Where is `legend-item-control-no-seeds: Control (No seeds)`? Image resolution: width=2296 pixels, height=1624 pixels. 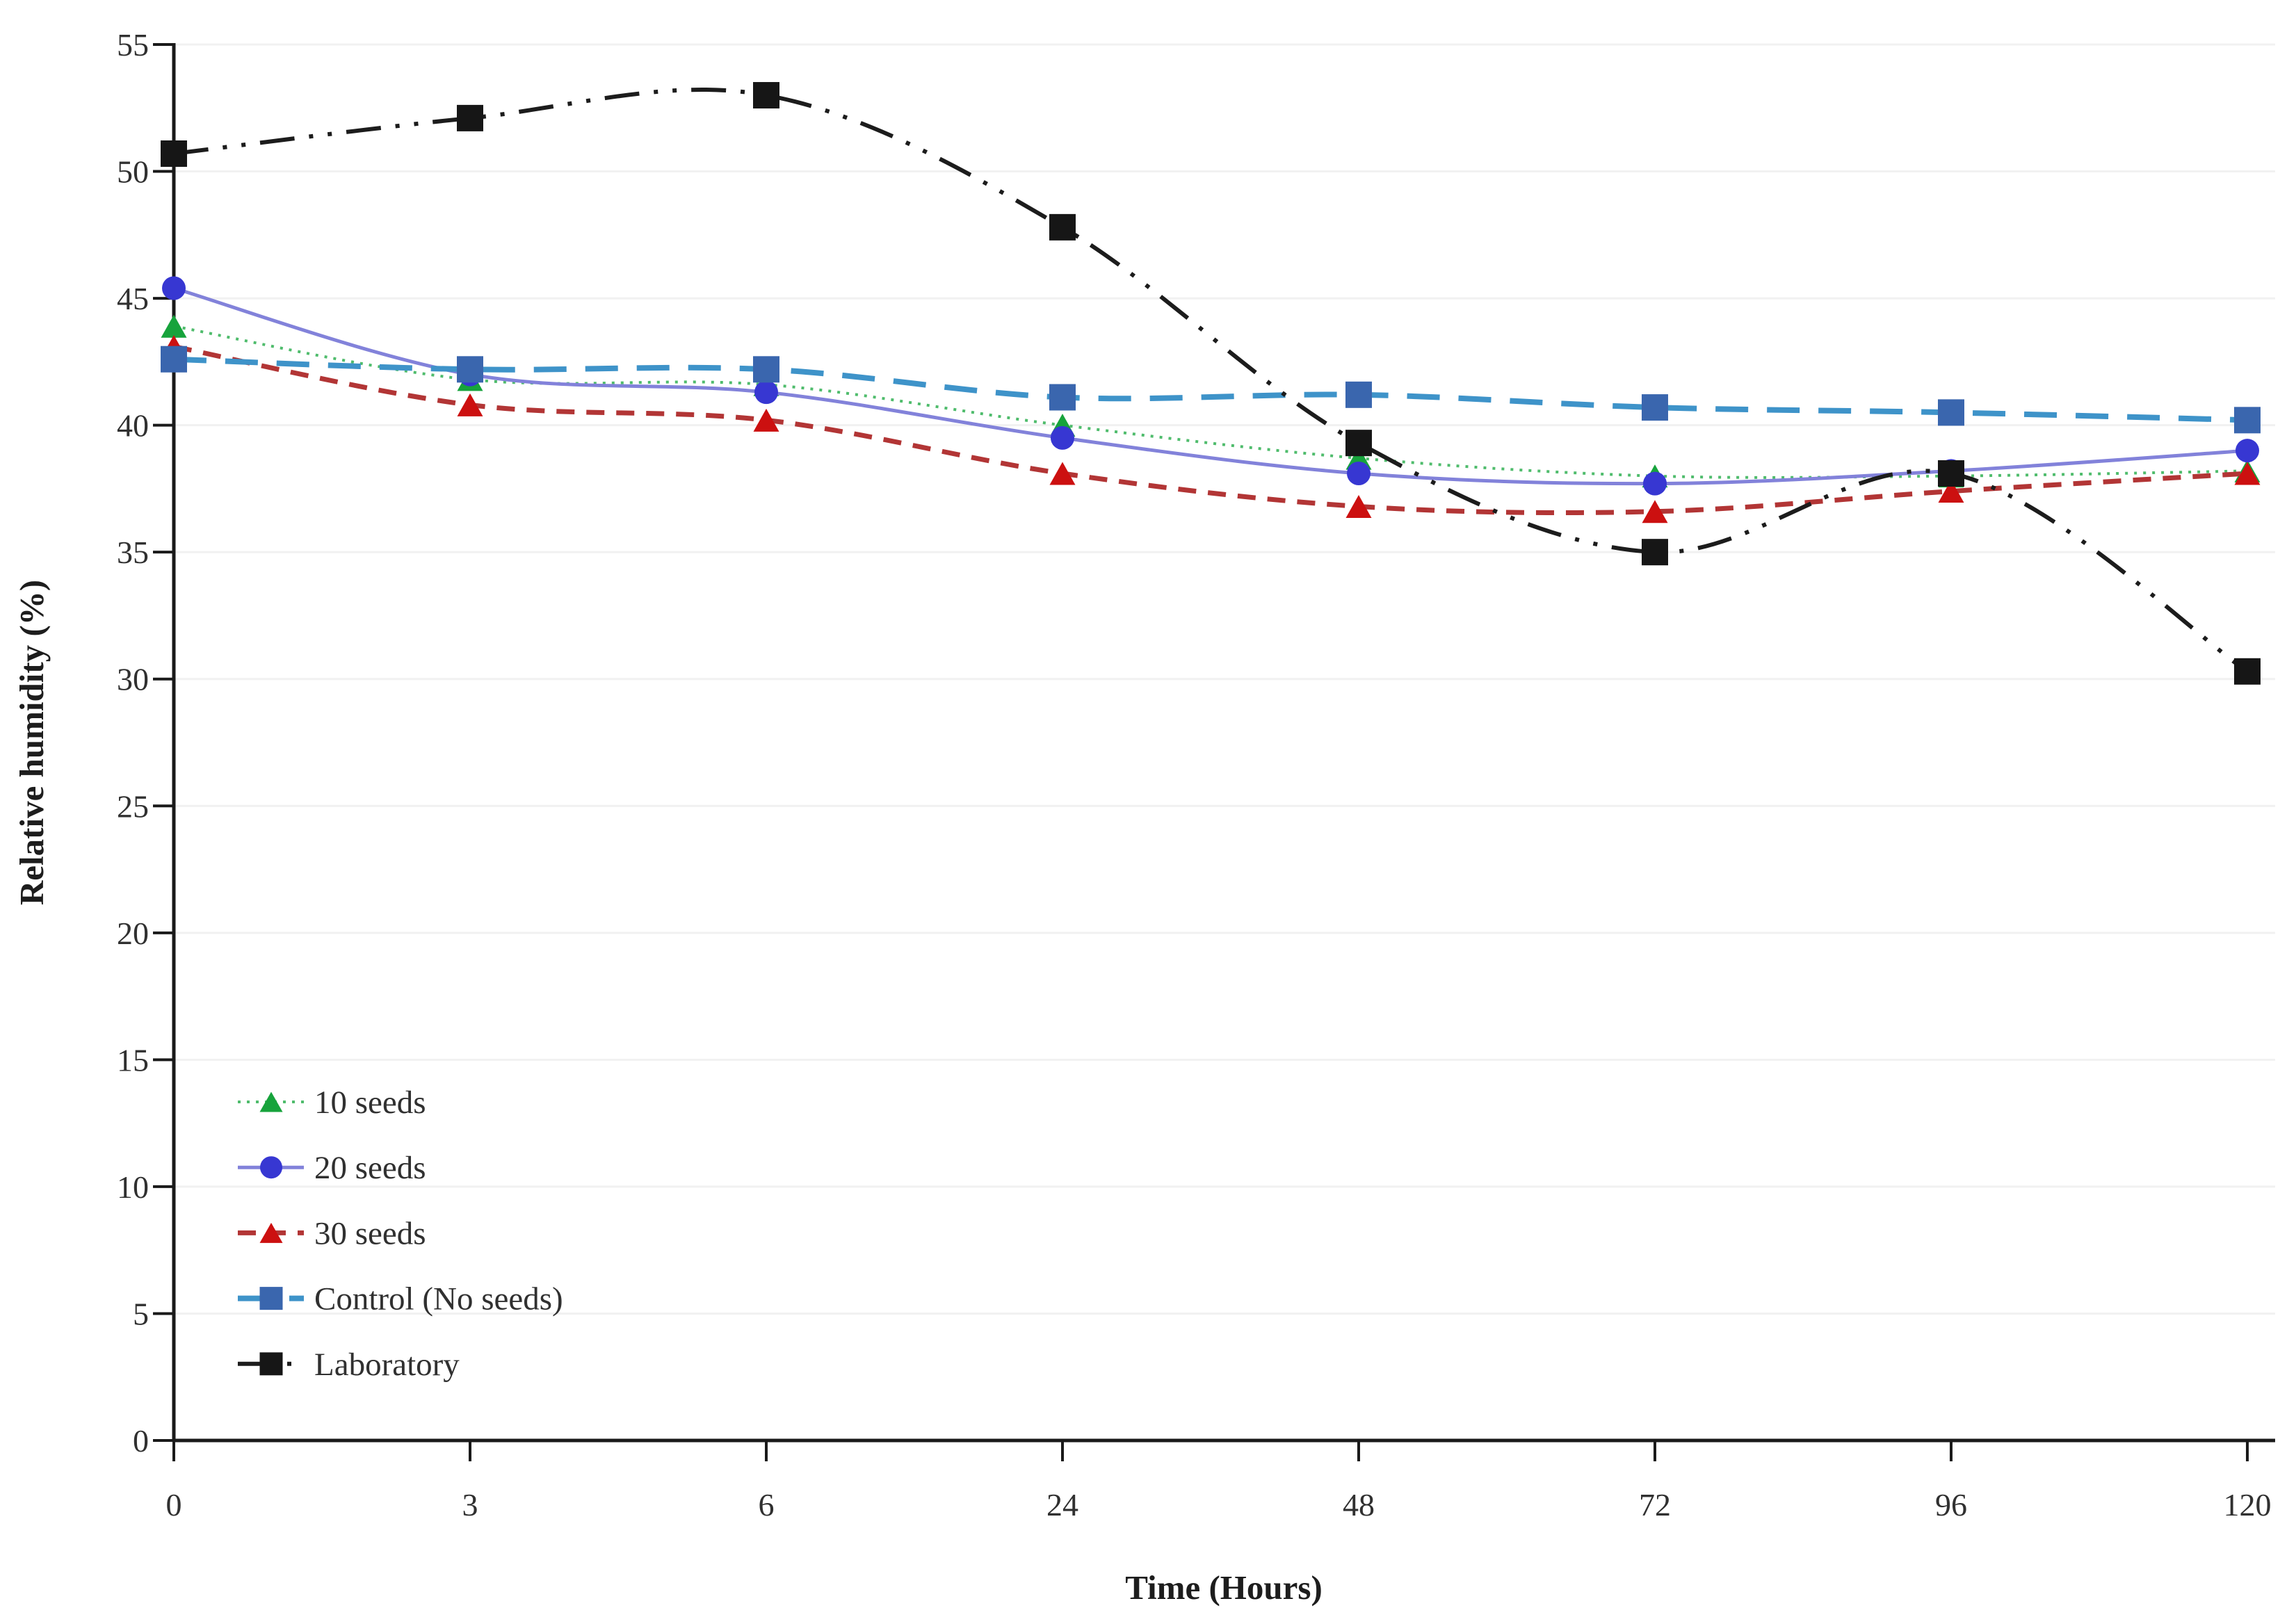
legend-item-control-no-seeds: Control (No seeds) is located at coordinates (400, 1299).